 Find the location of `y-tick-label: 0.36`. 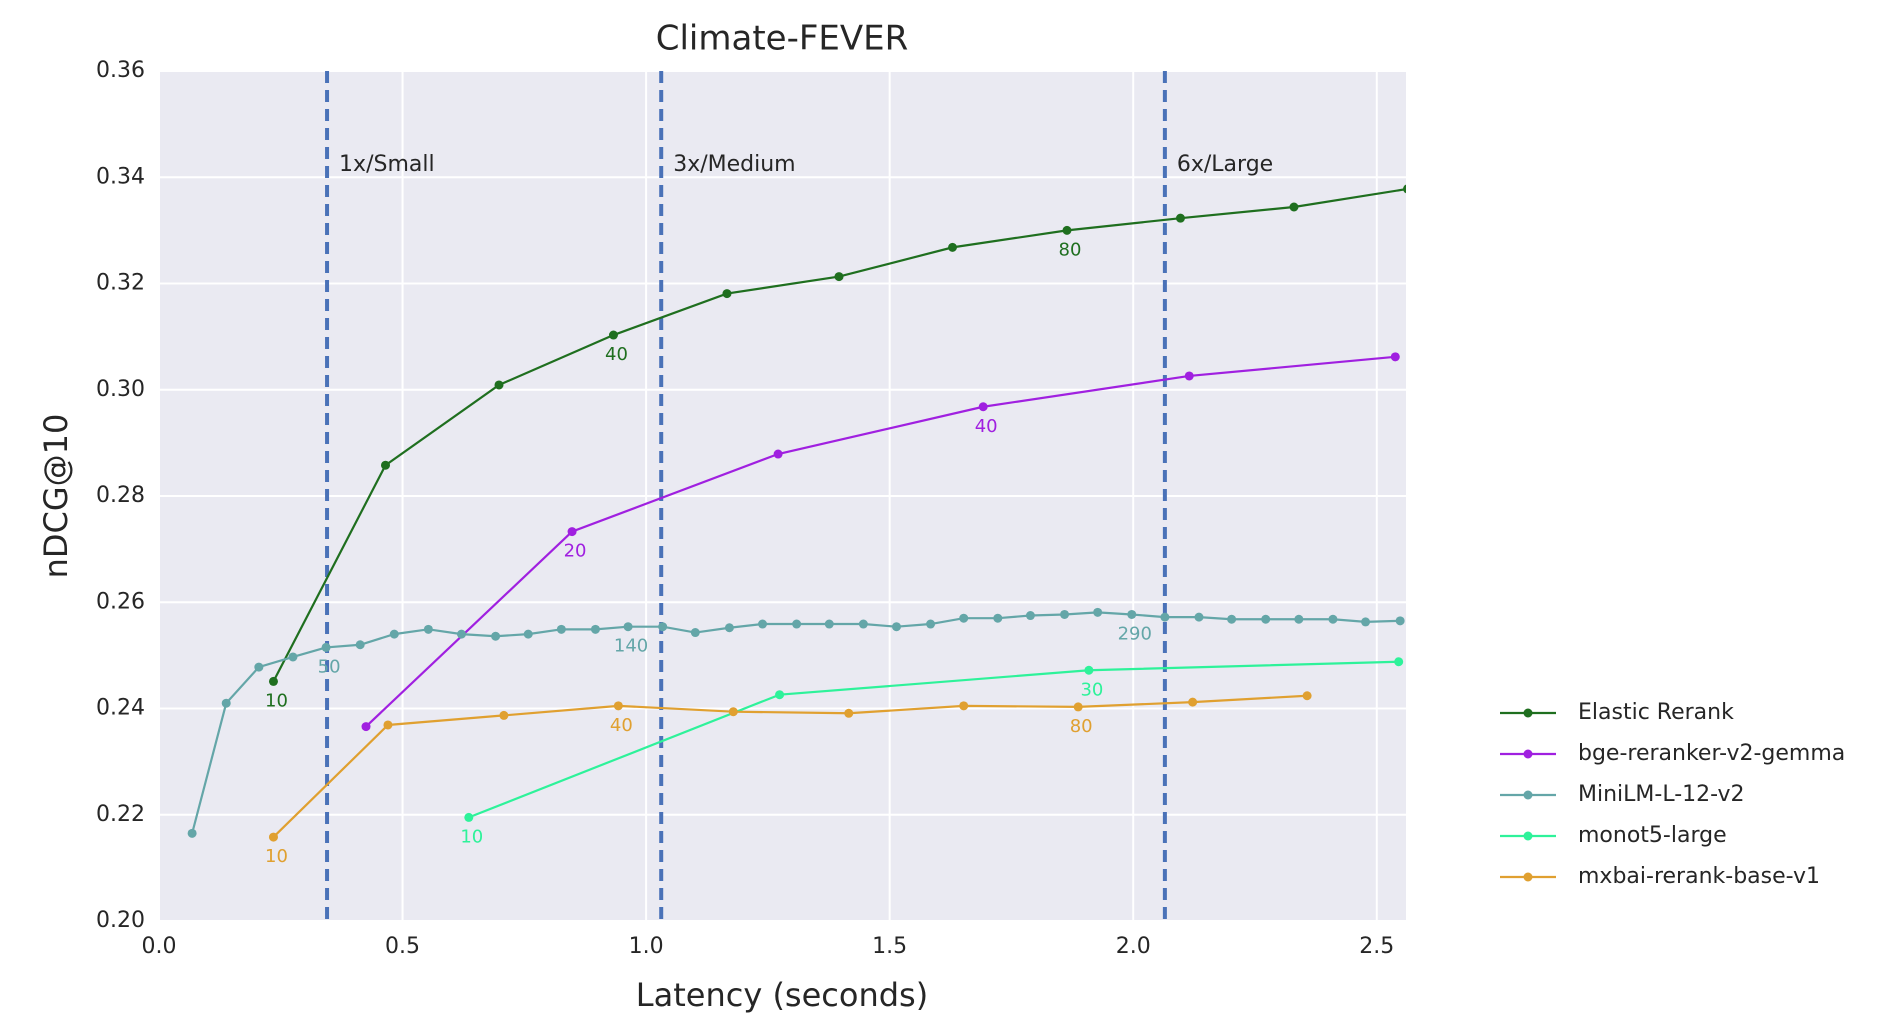

y-tick-label: 0.36 is located at coordinates (120, 70).